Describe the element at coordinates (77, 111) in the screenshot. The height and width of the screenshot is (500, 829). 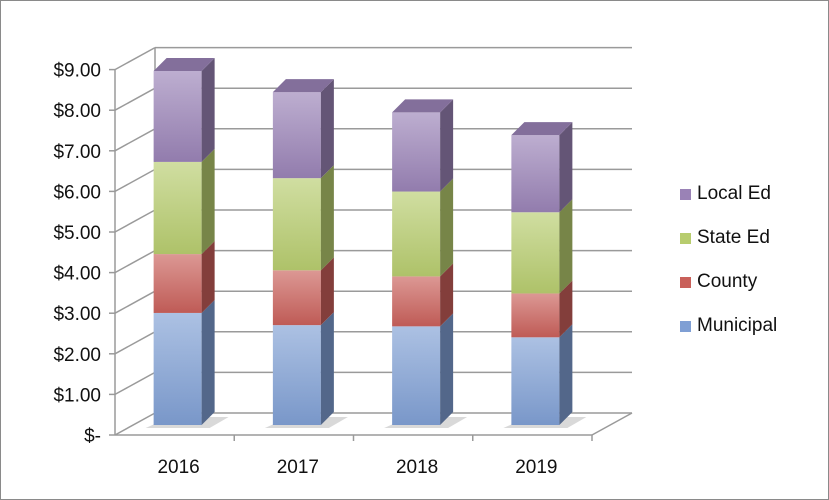
I see `svg-text: $8.00` at that location.